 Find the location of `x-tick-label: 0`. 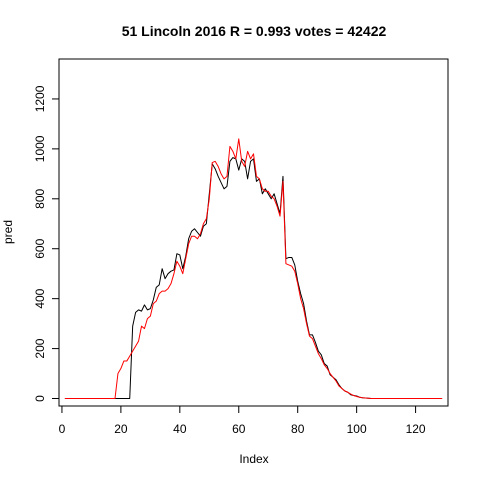

x-tick-label: 0 is located at coordinates (62, 429).